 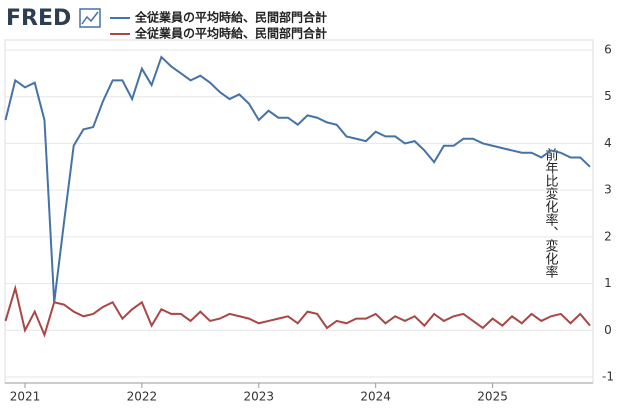 What do you see at coordinates (608, 283) in the screenshot?
I see `y-tick-label: 1` at bounding box center [608, 283].